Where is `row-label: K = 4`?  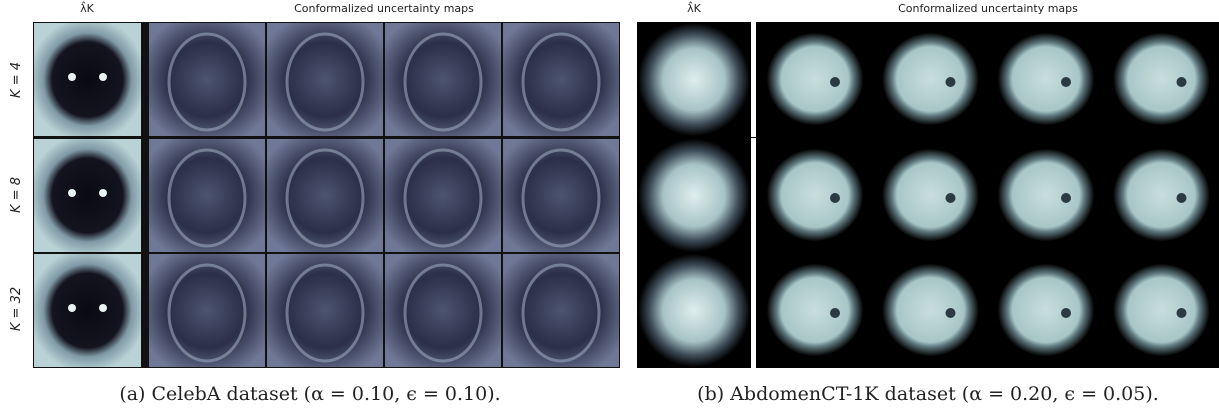 row-label: K = 4 is located at coordinates (16, 80).